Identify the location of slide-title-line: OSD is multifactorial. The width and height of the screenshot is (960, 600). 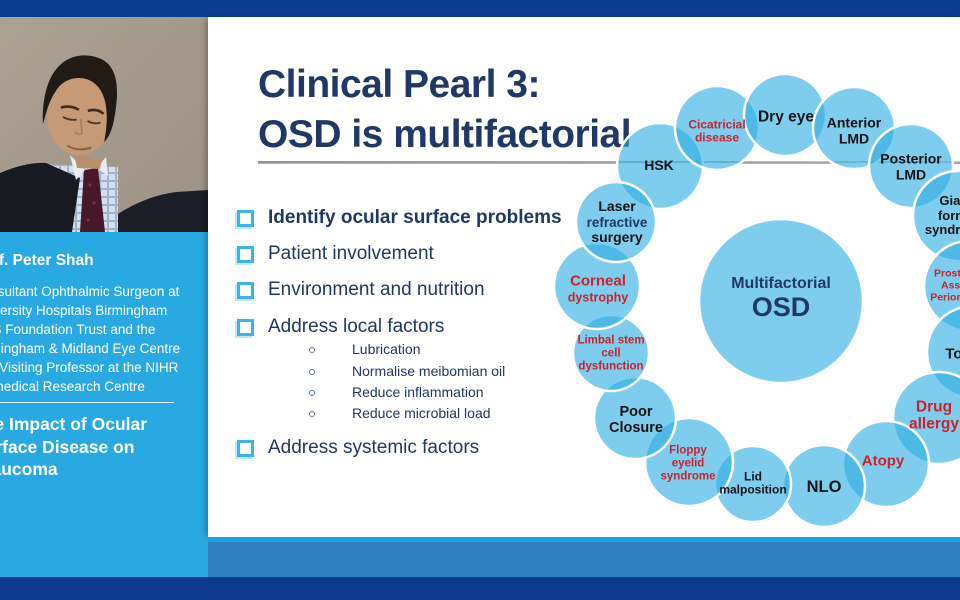
(445, 134).